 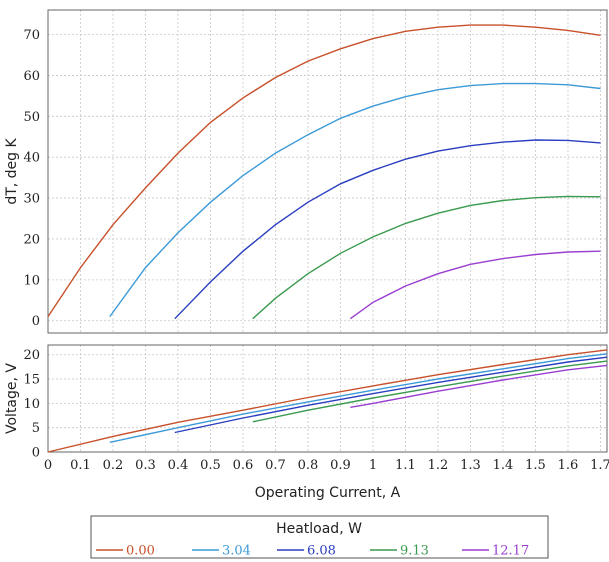 I want to click on x-tick-label: 0.9, so click(x=340, y=465).